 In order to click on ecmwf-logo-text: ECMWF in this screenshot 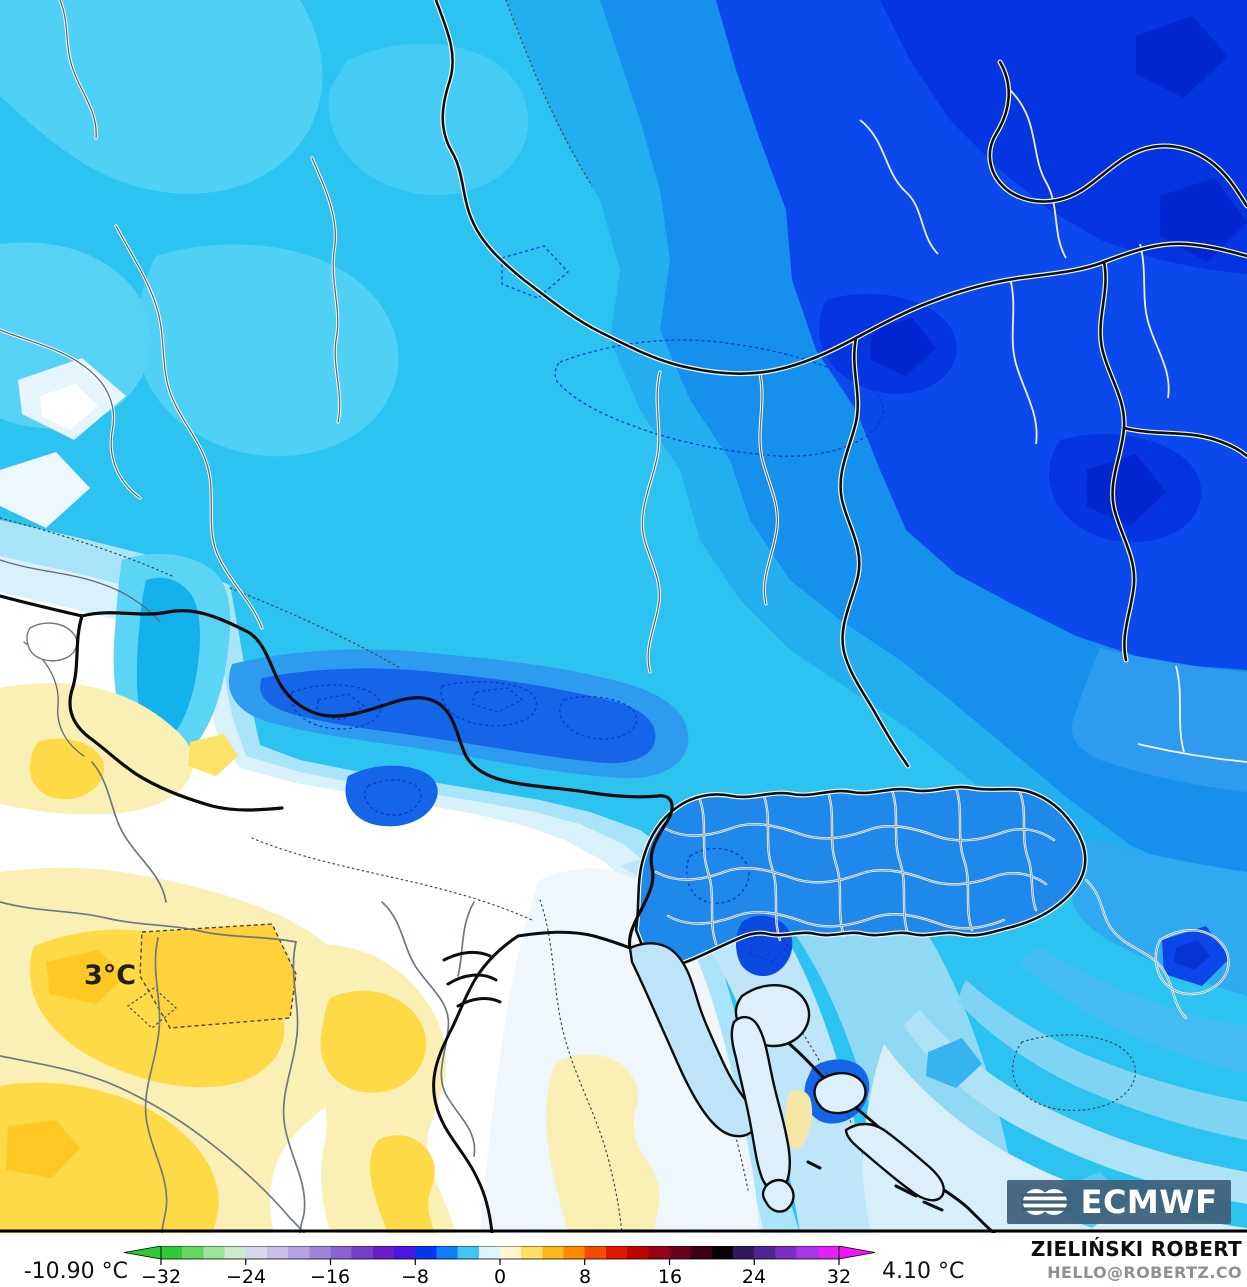, I will do `click(1149, 1202)`.